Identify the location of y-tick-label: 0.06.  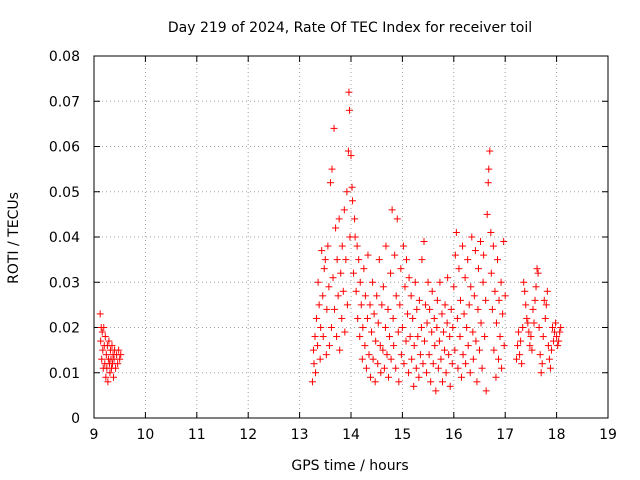
(64, 148).